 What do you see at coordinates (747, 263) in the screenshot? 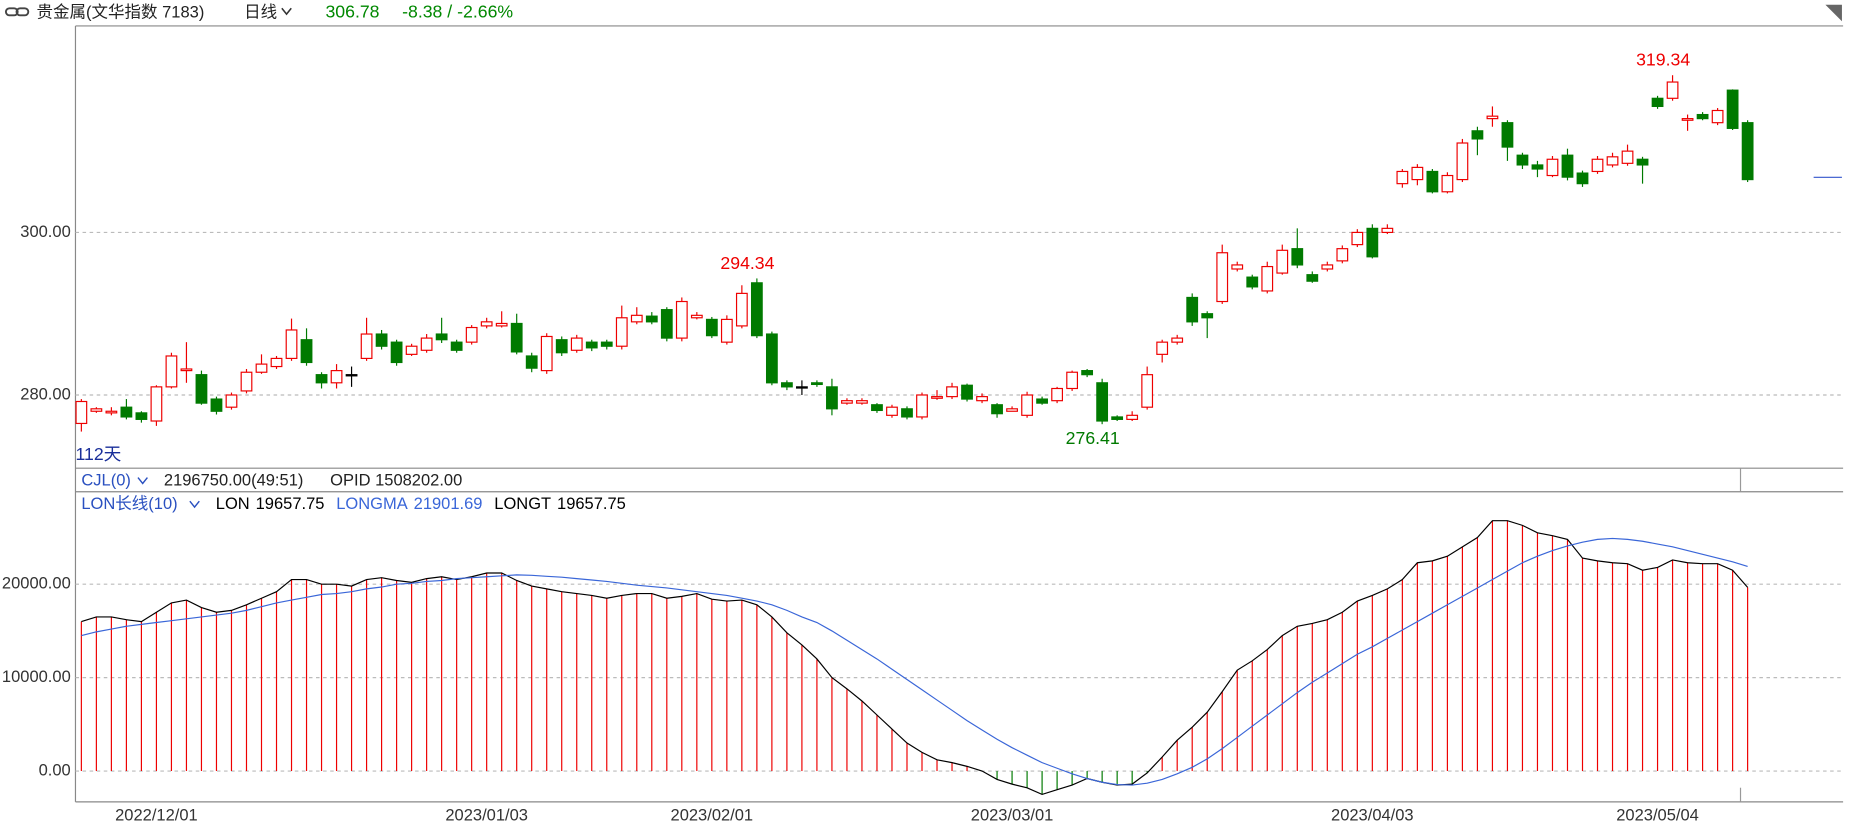
I see `extreme-label: 294.34` at bounding box center [747, 263].